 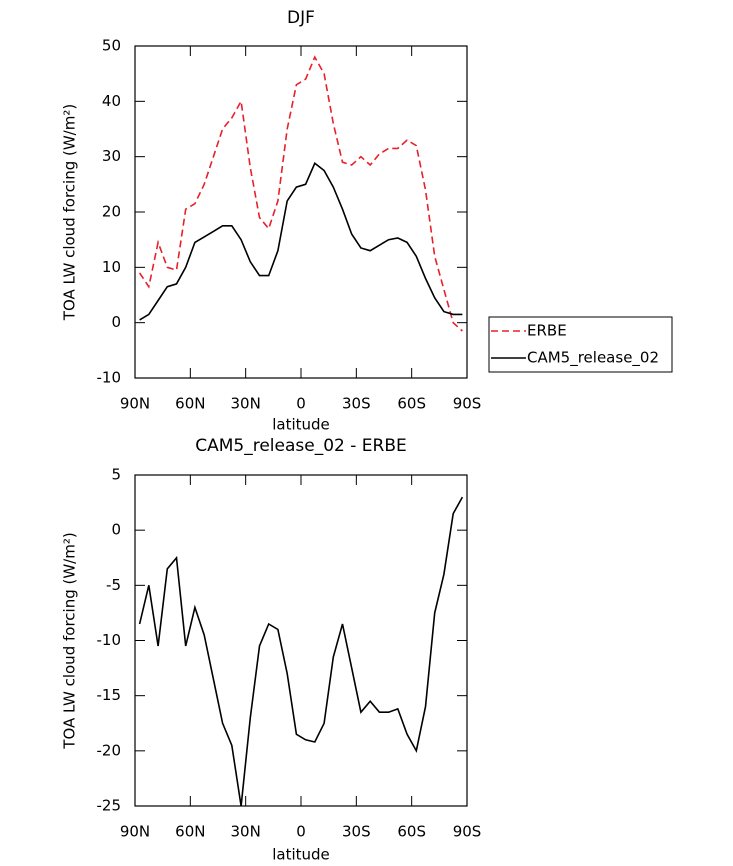 I want to click on y-tick-label: 5, so click(x=116, y=475).